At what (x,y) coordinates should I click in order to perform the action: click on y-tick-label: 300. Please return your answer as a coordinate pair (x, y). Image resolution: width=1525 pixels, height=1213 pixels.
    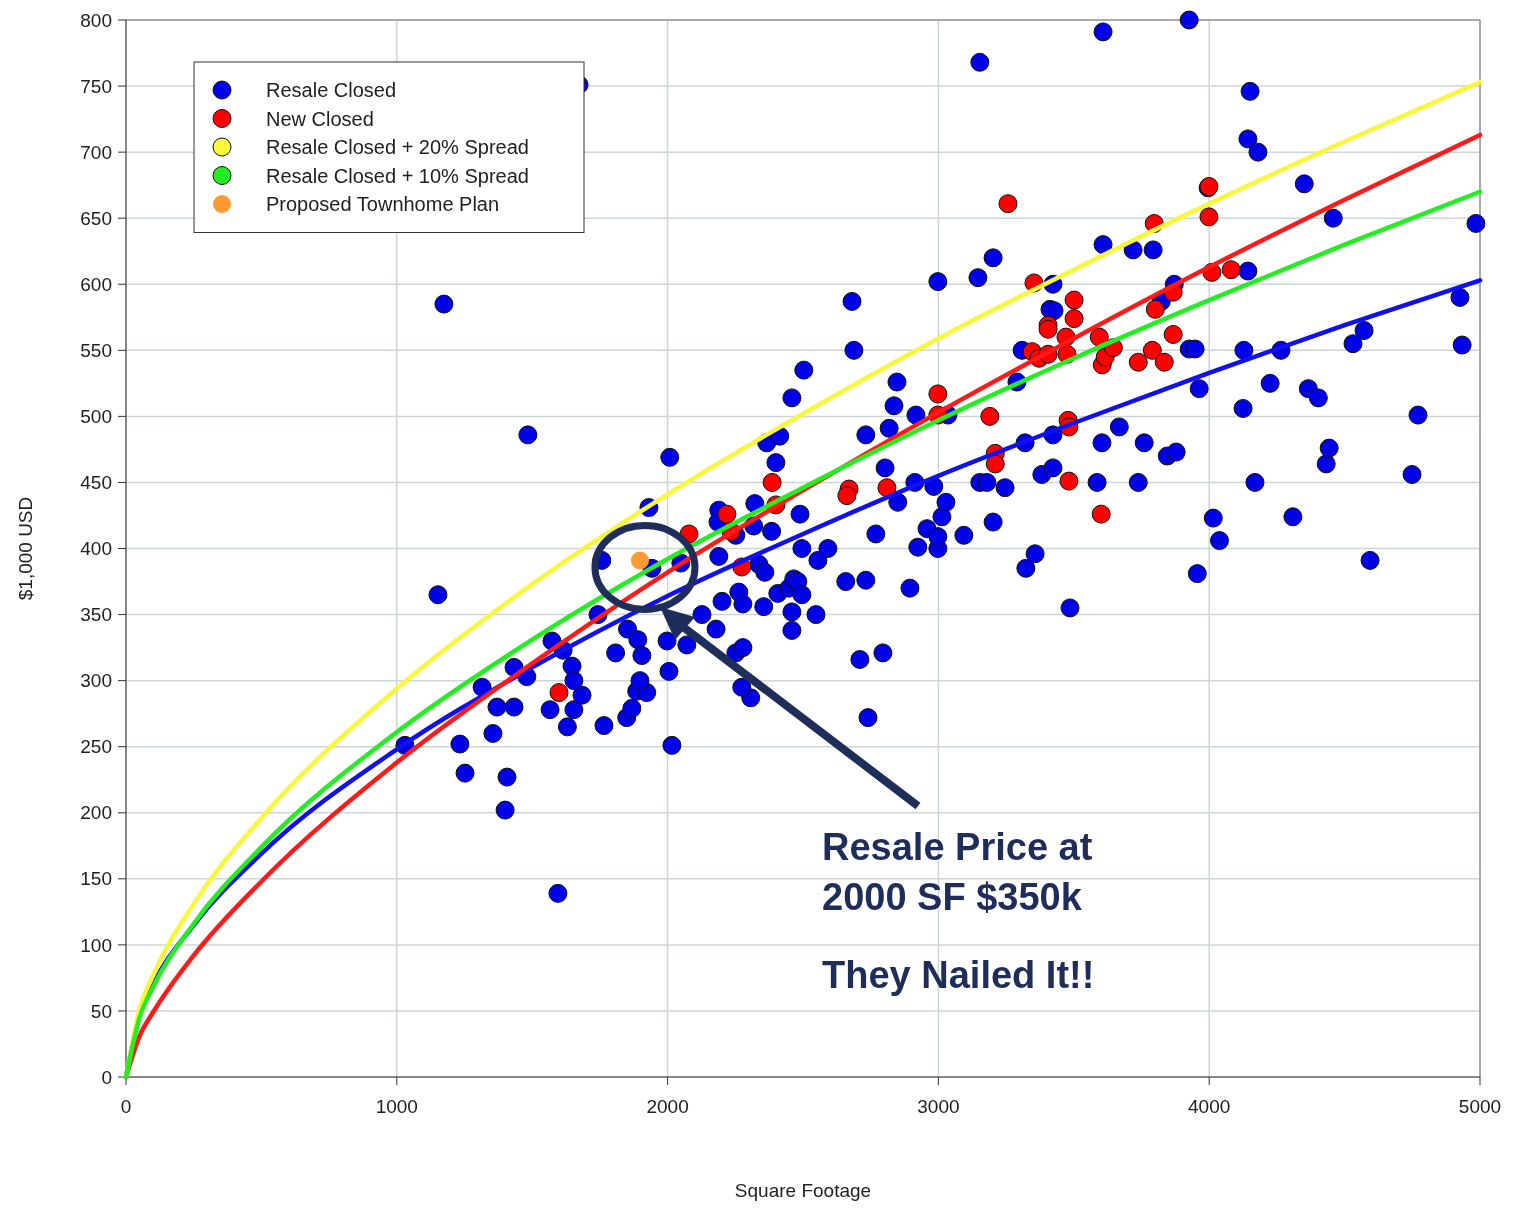
    Looking at the image, I should click on (96, 681).